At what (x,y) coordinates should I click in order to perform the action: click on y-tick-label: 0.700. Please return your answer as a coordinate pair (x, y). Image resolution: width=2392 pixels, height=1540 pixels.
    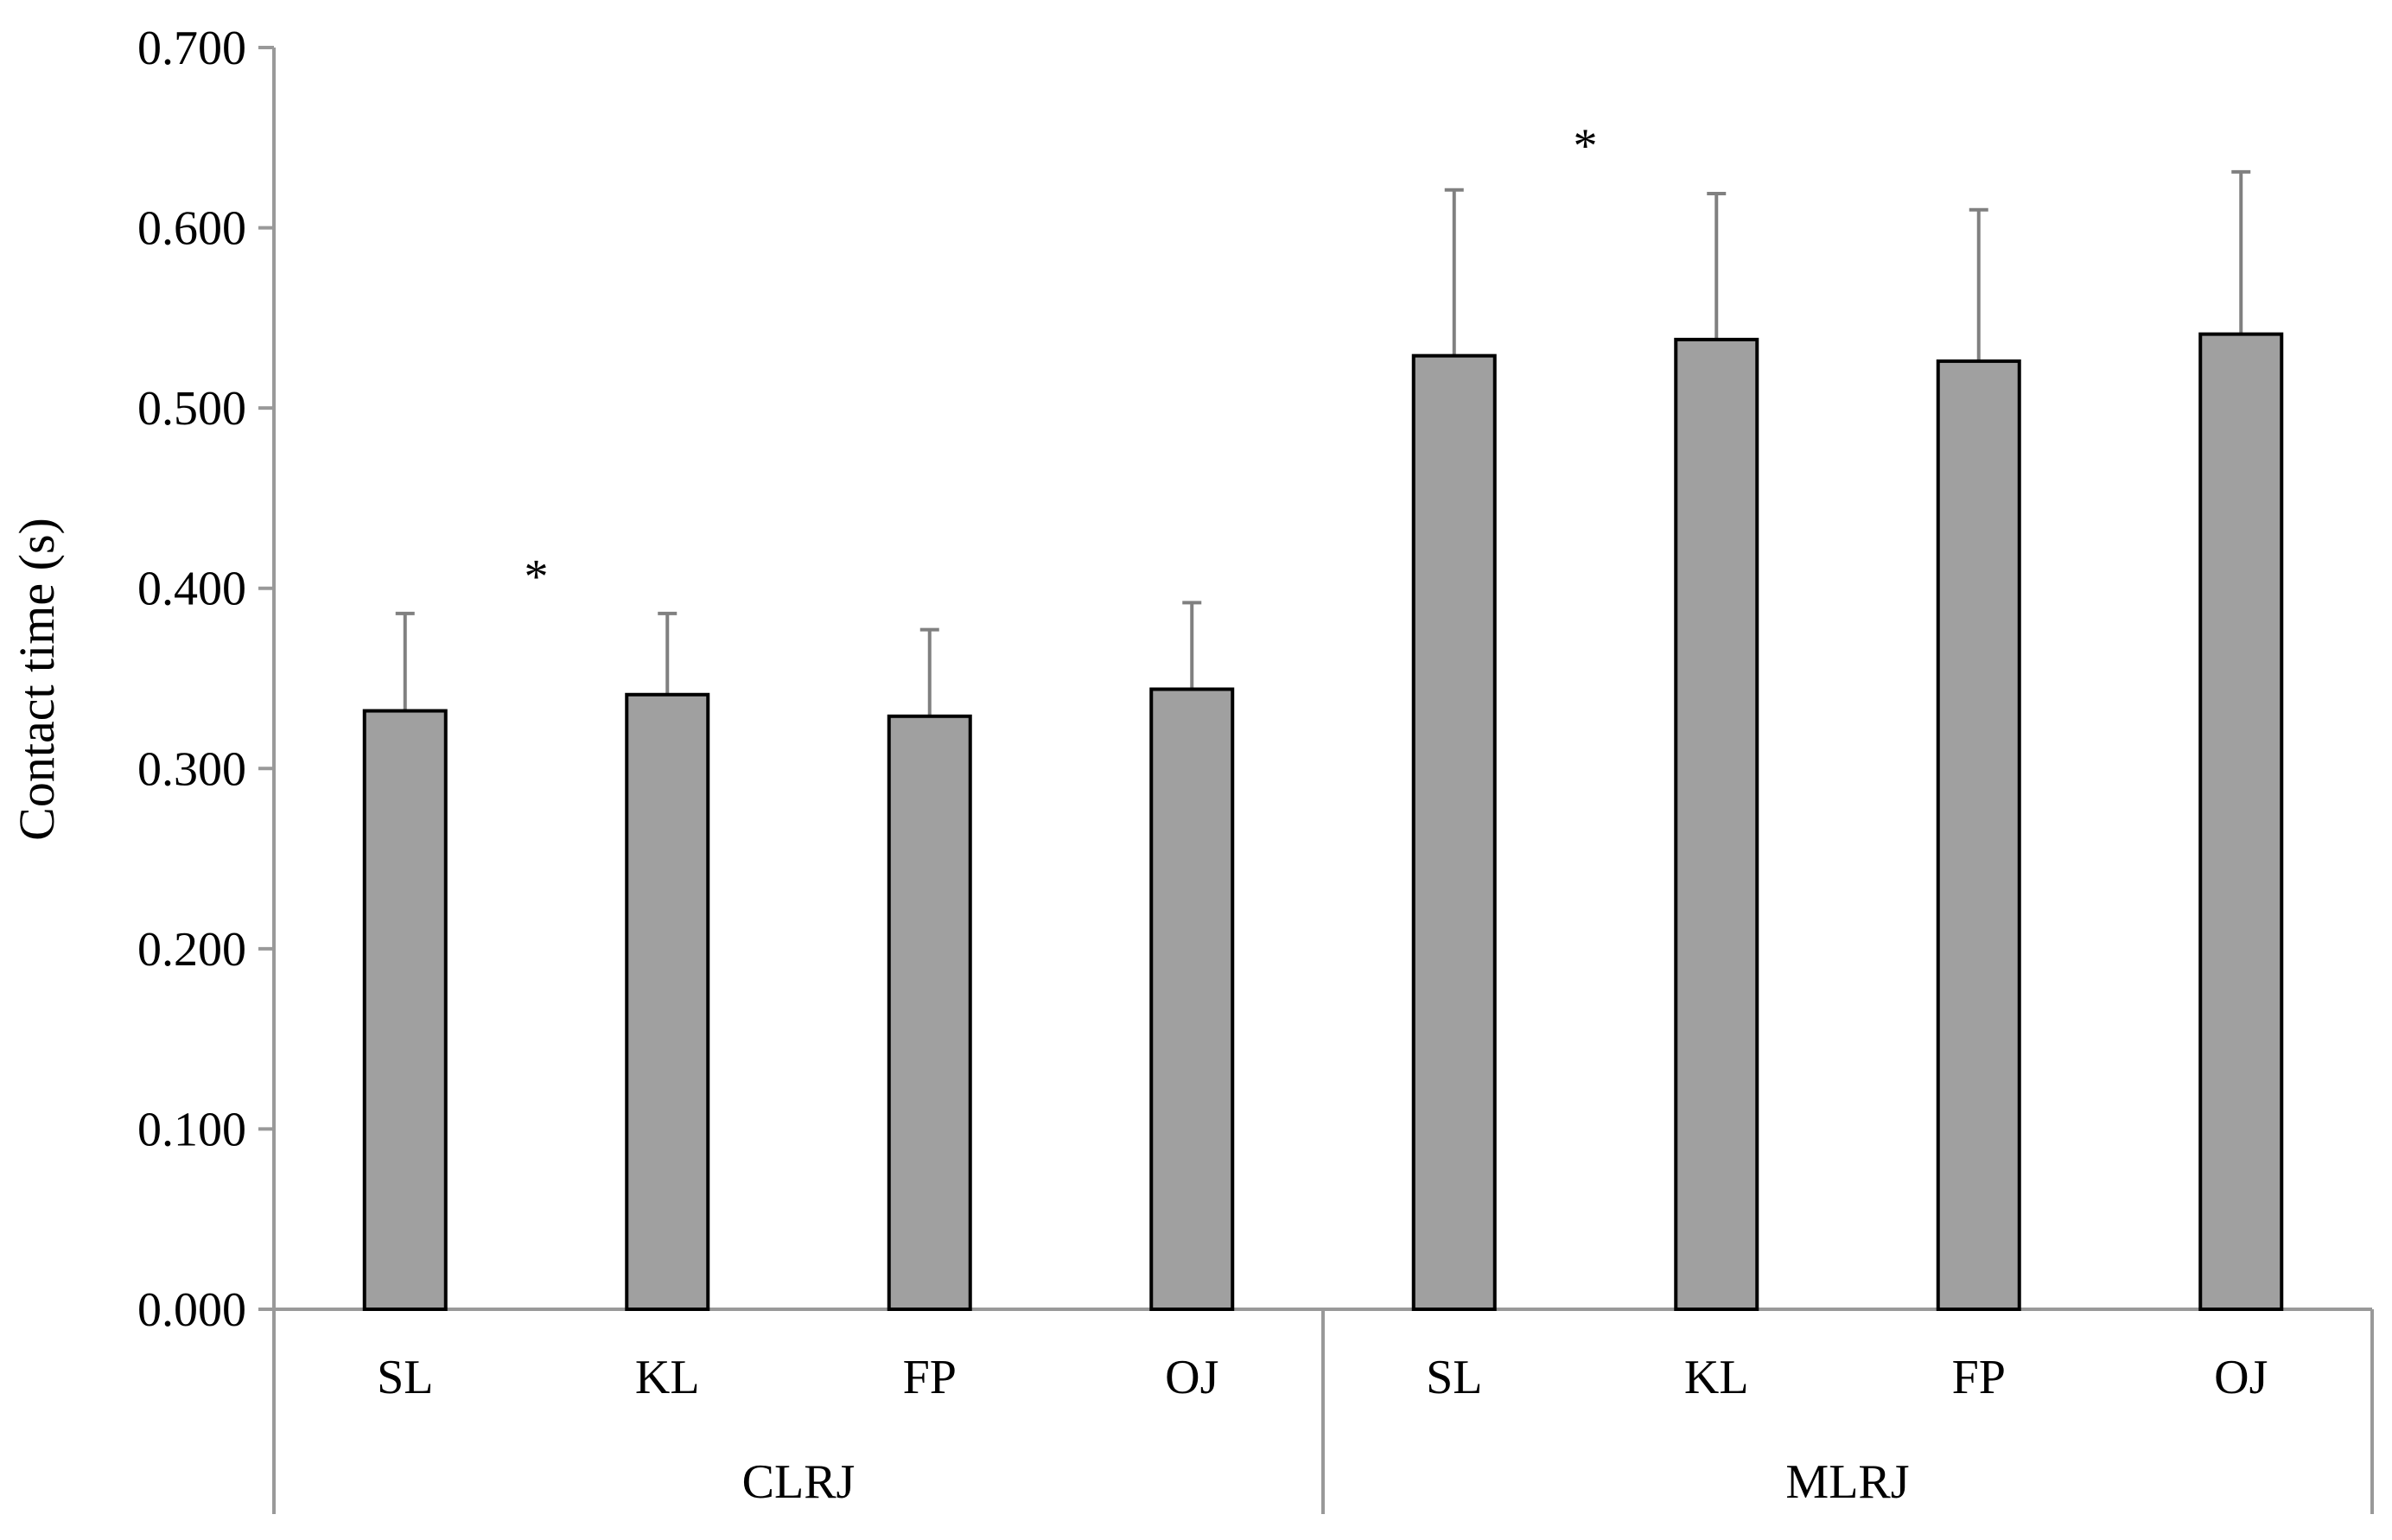
    Looking at the image, I should click on (191, 48).